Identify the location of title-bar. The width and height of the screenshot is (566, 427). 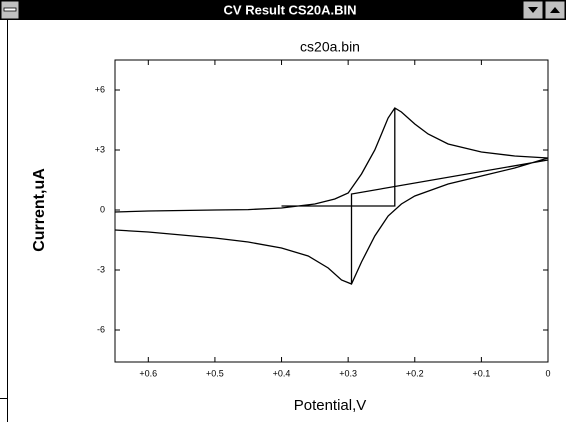
(283, 10).